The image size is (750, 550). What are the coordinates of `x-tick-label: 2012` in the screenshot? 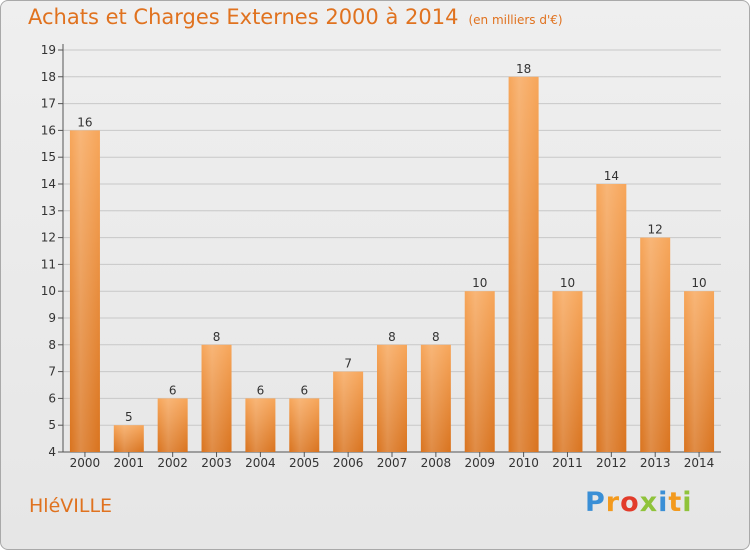 It's located at (611, 463).